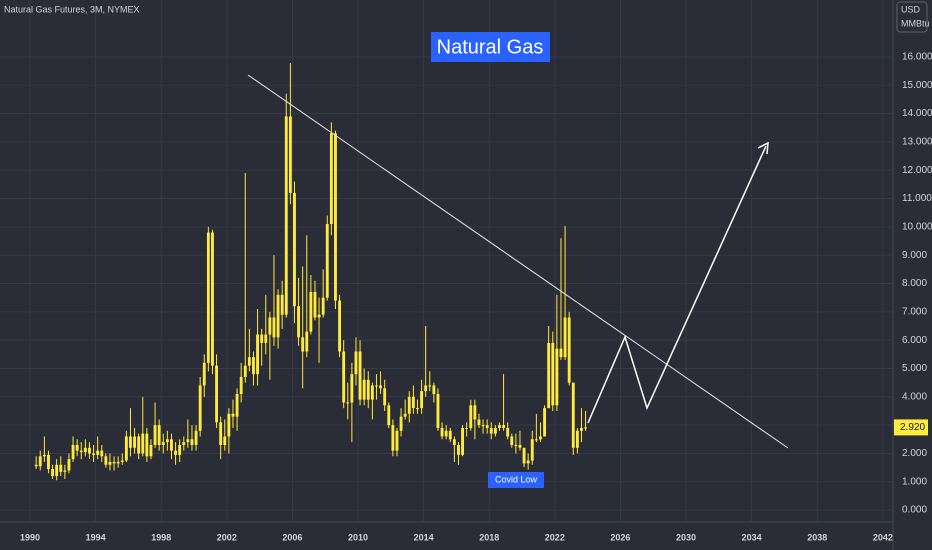 The height and width of the screenshot is (550, 932). I want to click on last-price-box, so click(911, 427).